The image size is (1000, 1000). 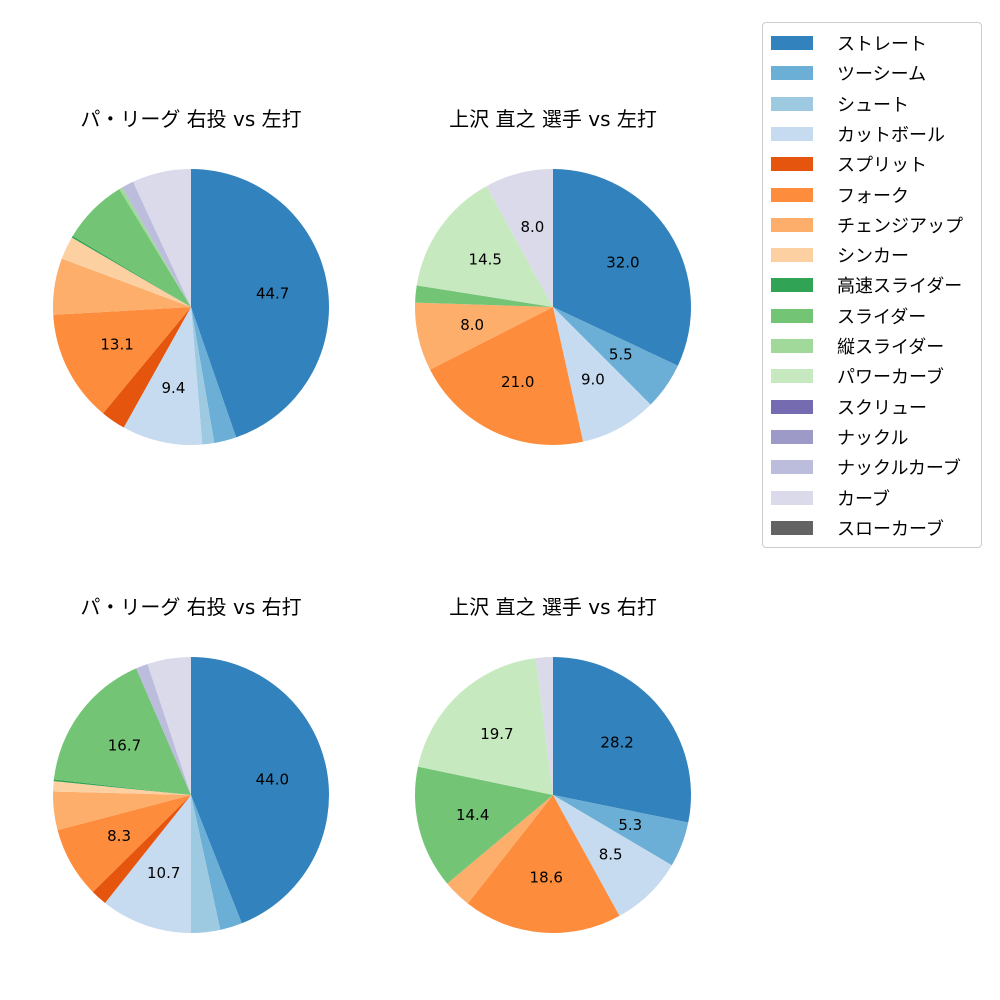 I want to click on slice-value-label: 5.3, so click(x=630, y=825).